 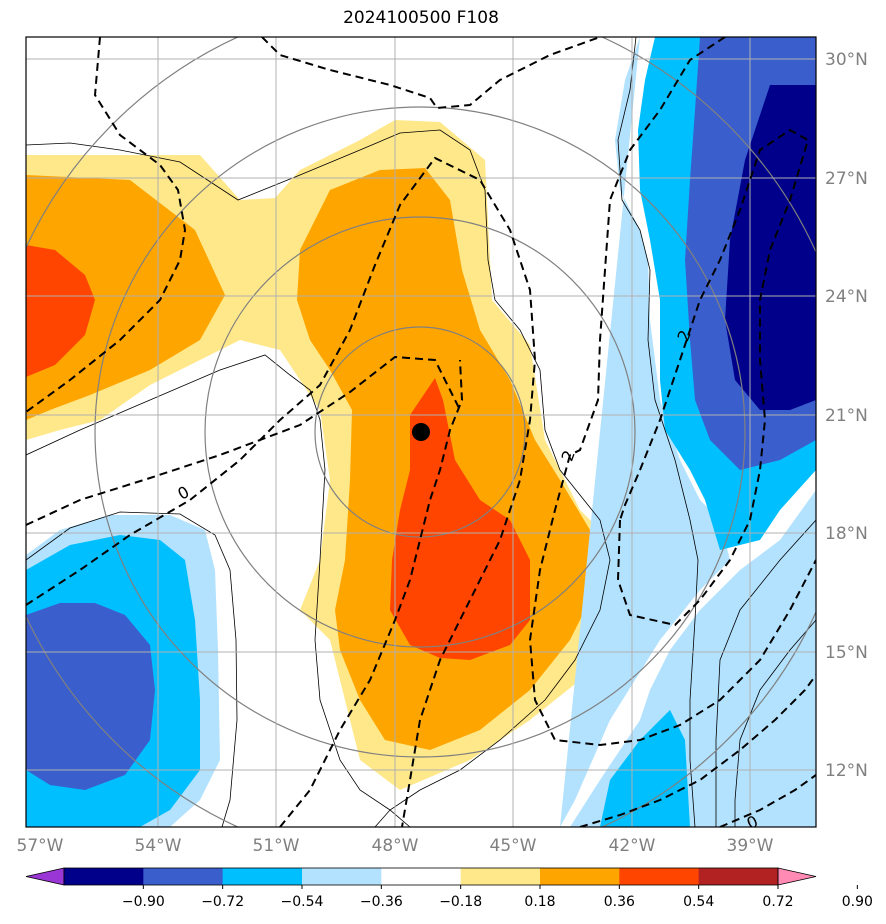 I want to click on dashed-contour-lower, so click(x=371, y=593).